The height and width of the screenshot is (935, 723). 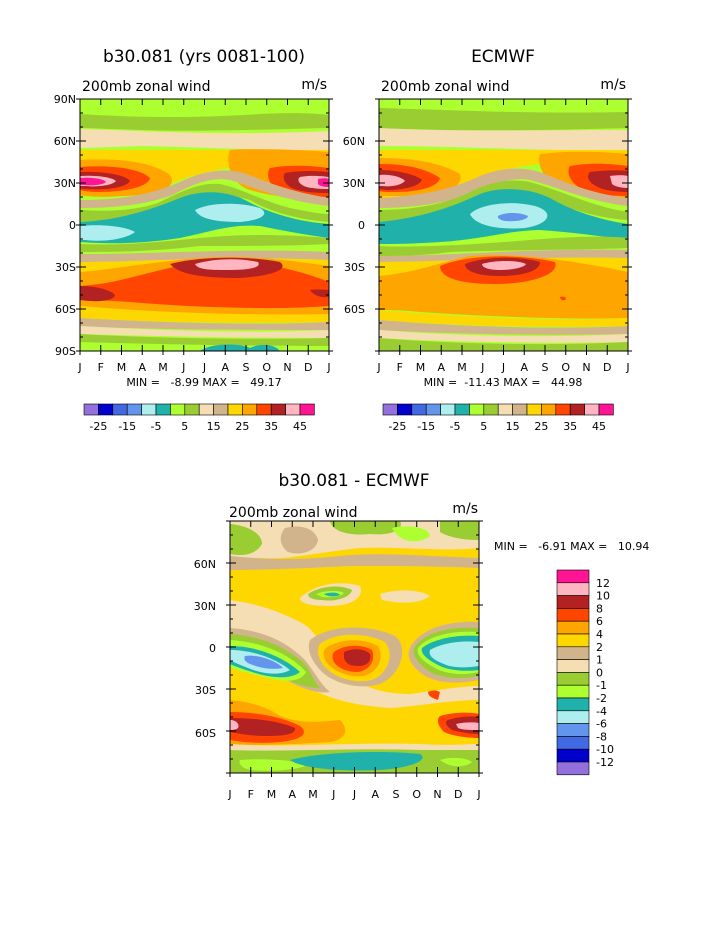 What do you see at coordinates (65, 225) in the screenshot?
I see `y-axis-labels: 90N 60N 30N 0 30S 60S 90S` at bounding box center [65, 225].